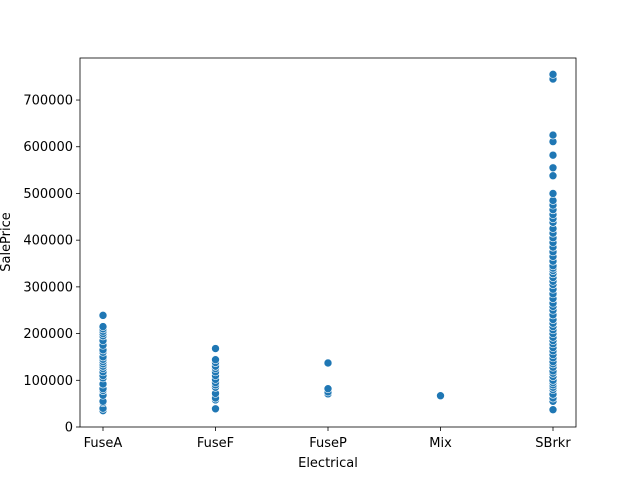 The height and width of the screenshot is (480, 640). Describe the element at coordinates (48, 381) in the screenshot. I see `y-tick-label: 100000` at that location.